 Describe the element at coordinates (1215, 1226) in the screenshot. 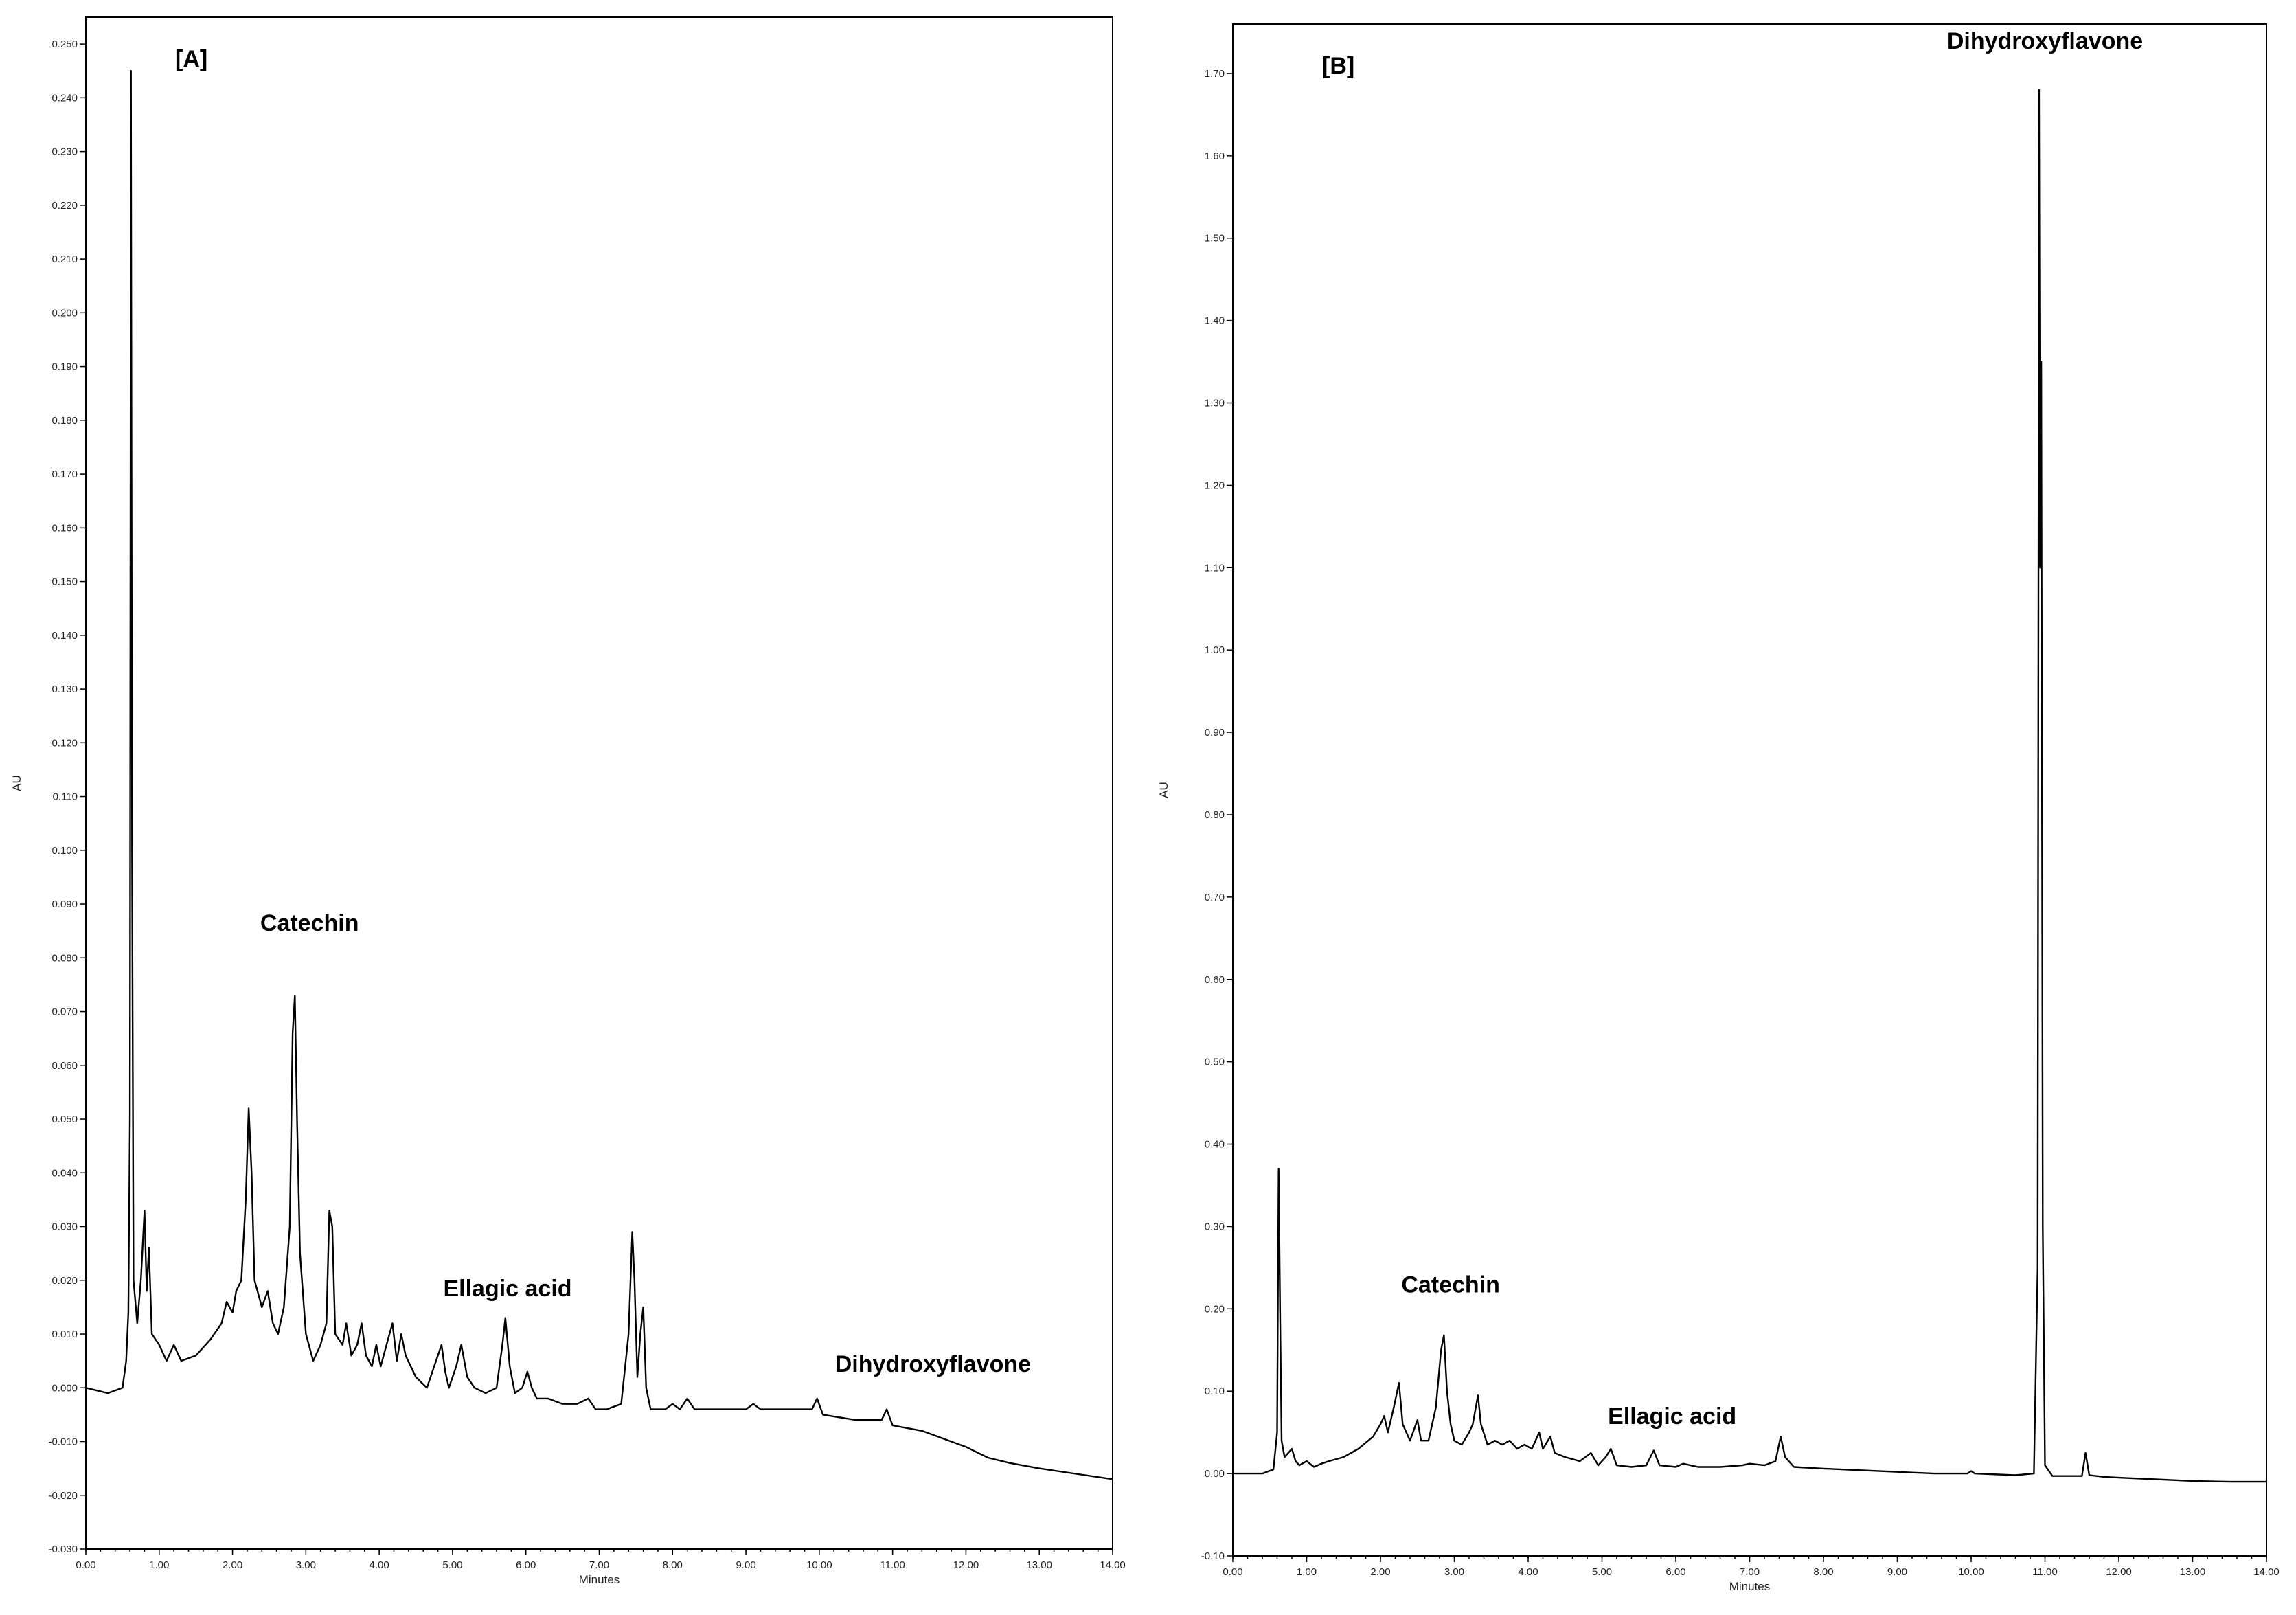

I see `y-tick-label: 0.30` at that location.